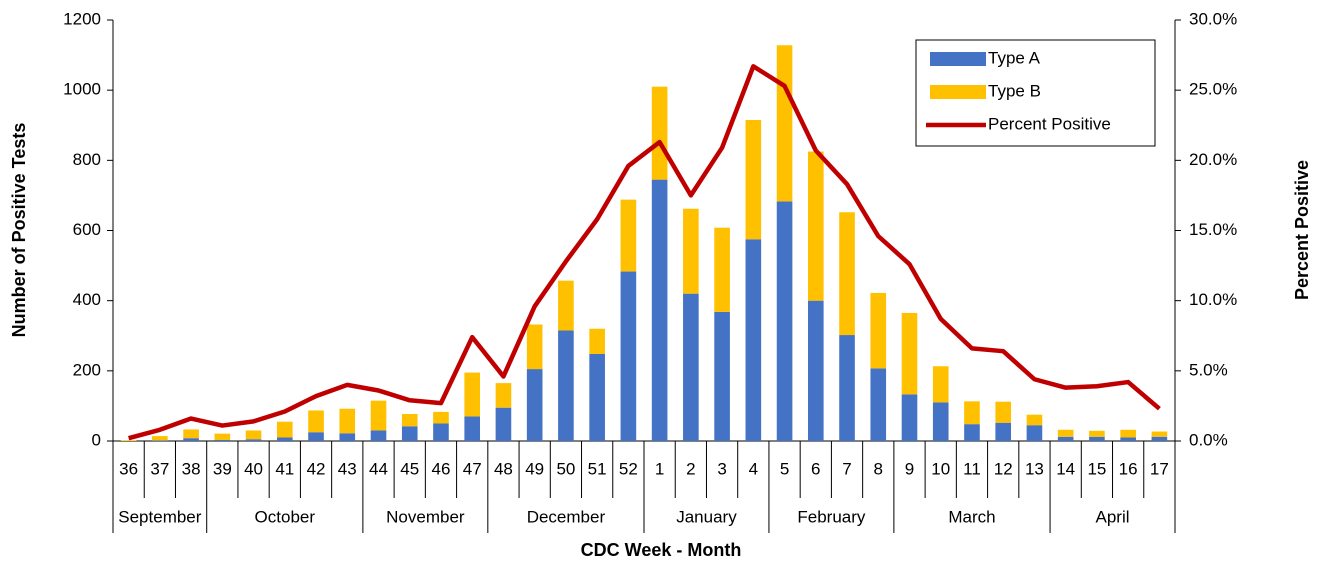 This screenshot has height=570, width=1321. Describe the element at coordinates (940, 468) in the screenshot. I see `x-tick-label: 10` at that location.